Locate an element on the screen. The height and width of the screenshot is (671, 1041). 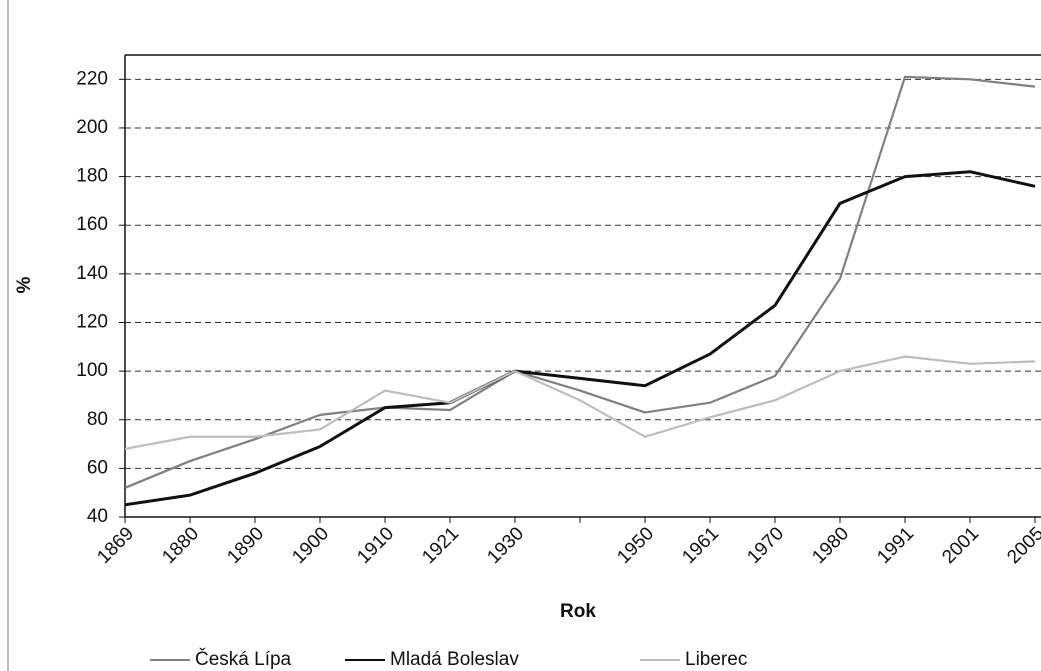
series-line is located at coordinates (580, 402).